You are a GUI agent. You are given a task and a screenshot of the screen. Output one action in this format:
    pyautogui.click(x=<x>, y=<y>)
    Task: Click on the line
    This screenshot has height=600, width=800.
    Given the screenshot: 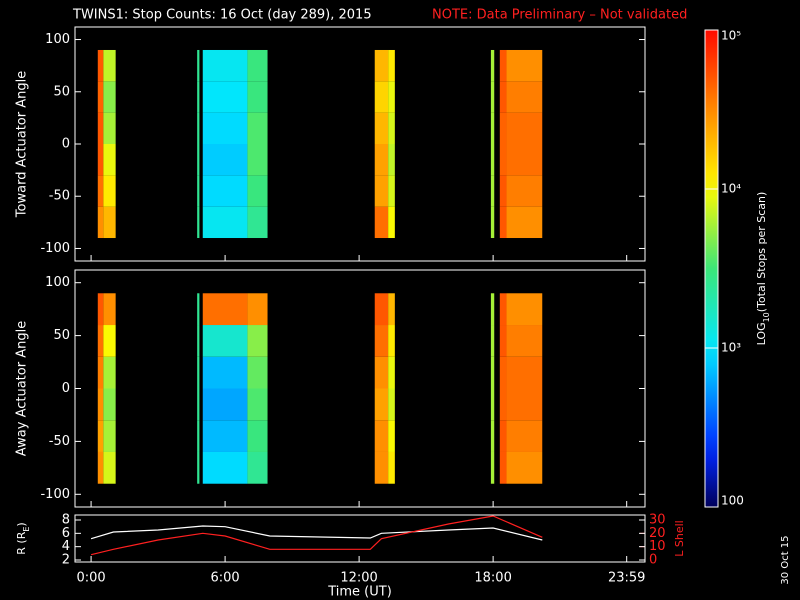 What is the action you would take?
    pyautogui.click(x=316, y=535)
    